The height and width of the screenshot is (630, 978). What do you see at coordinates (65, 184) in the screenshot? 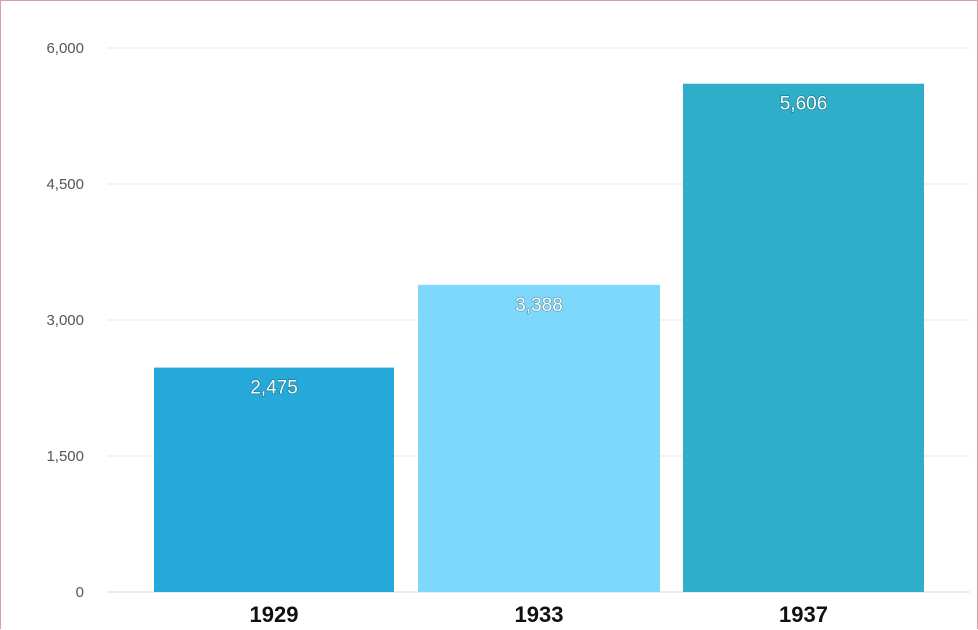
I see `y-tick-label: 4,500` at bounding box center [65, 184].